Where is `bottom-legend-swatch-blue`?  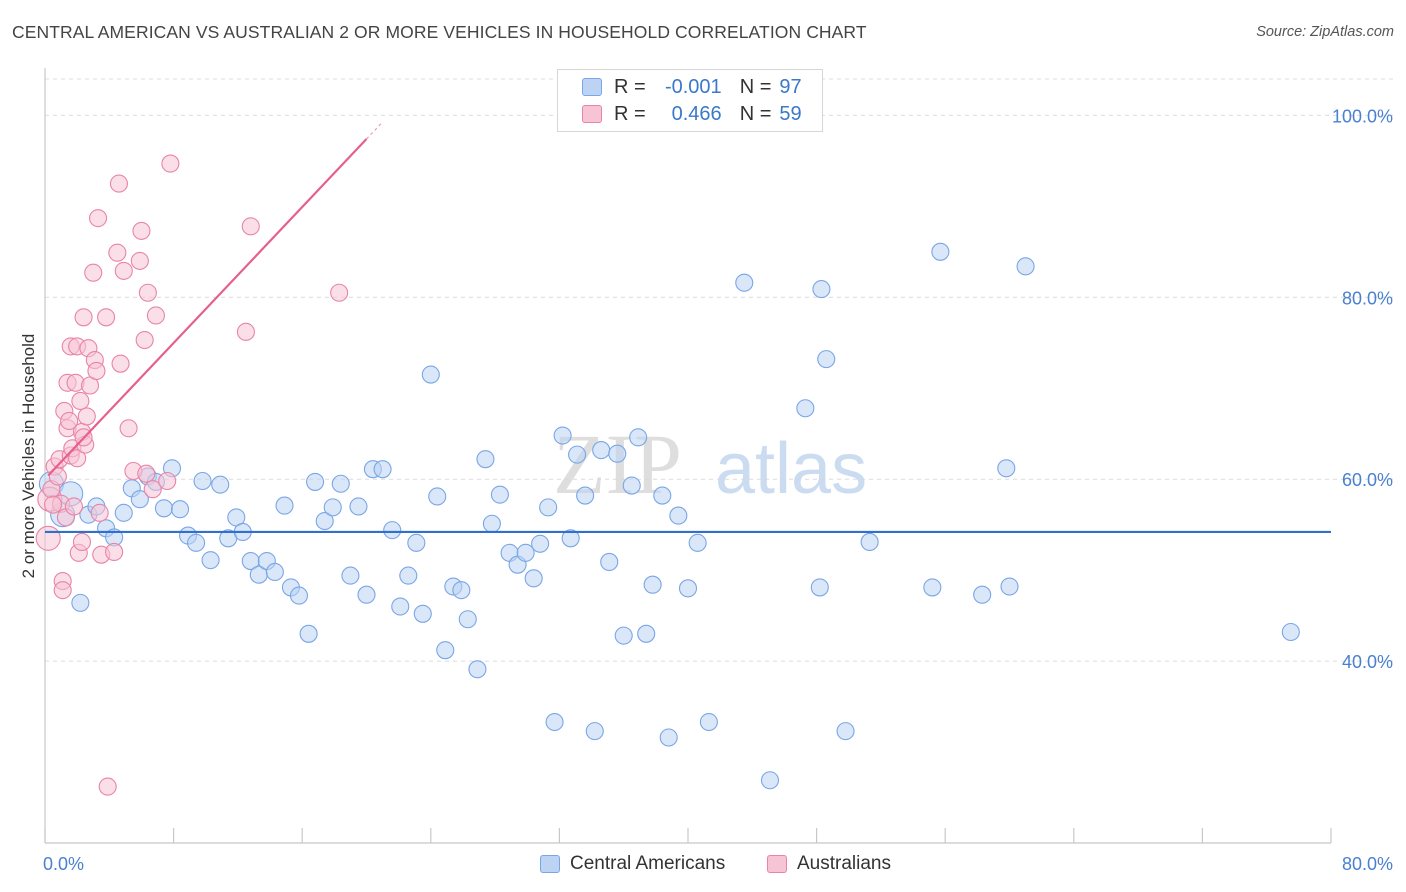 bottom-legend-swatch-blue is located at coordinates (550, 864).